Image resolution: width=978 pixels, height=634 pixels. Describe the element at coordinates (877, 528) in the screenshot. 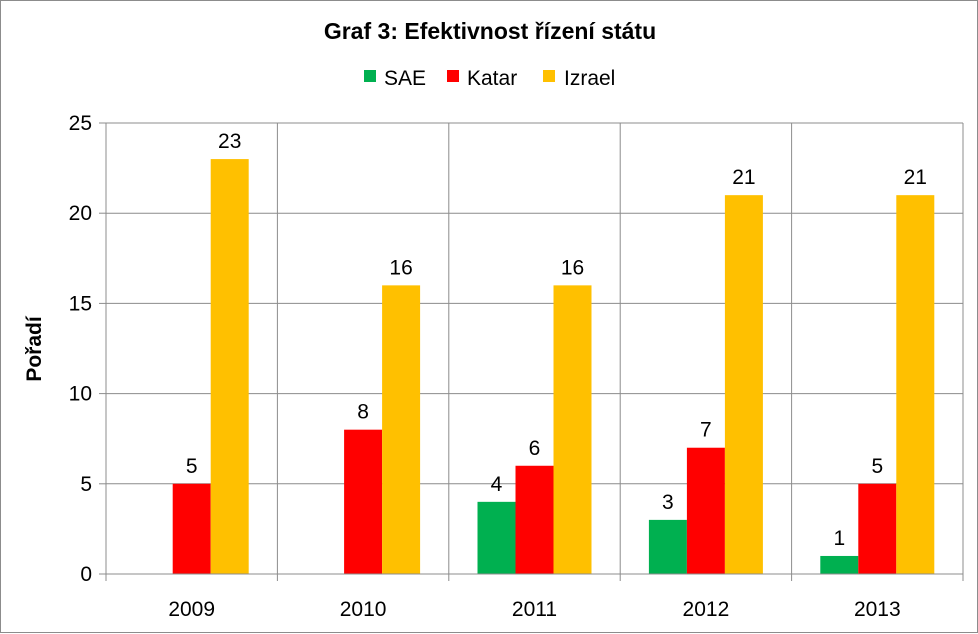

I see `bar-katar-2013` at that location.